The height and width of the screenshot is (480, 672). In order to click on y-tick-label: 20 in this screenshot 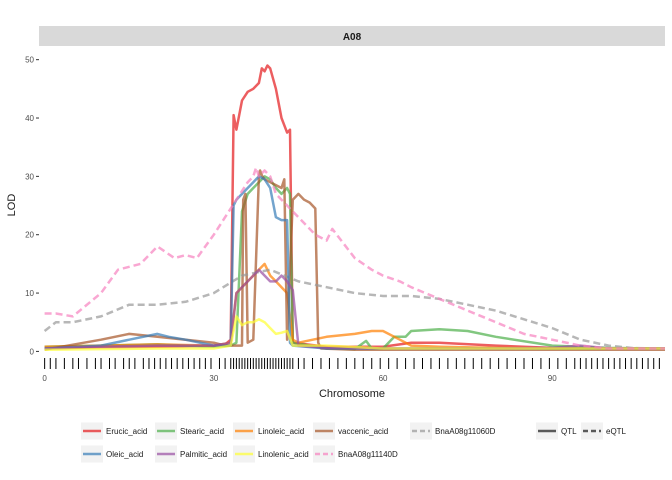, I will do `click(29, 235)`.